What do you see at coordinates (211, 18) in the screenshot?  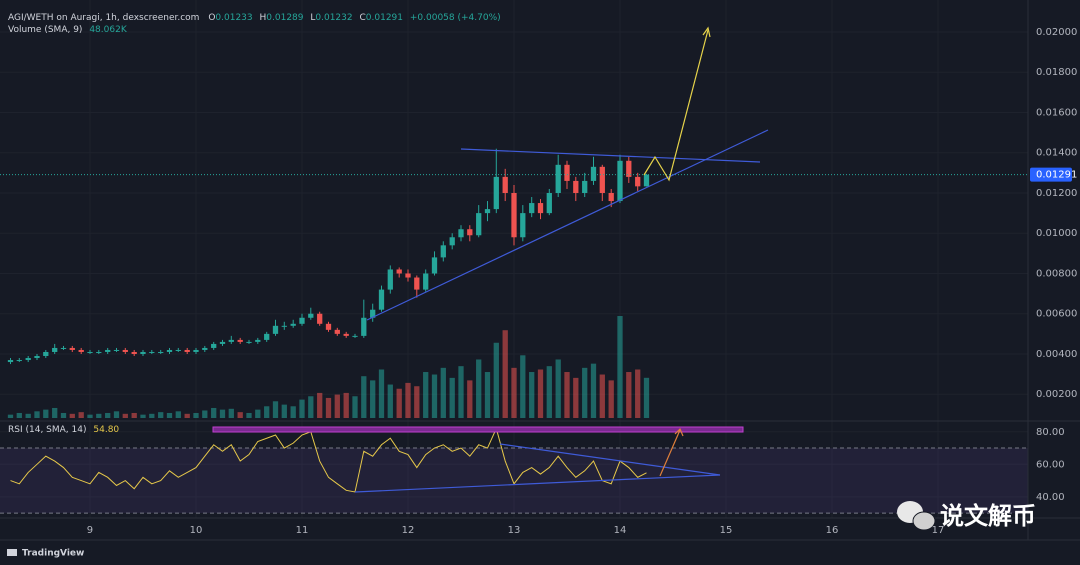 I see `ohlc-label: O` at bounding box center [211, 18].